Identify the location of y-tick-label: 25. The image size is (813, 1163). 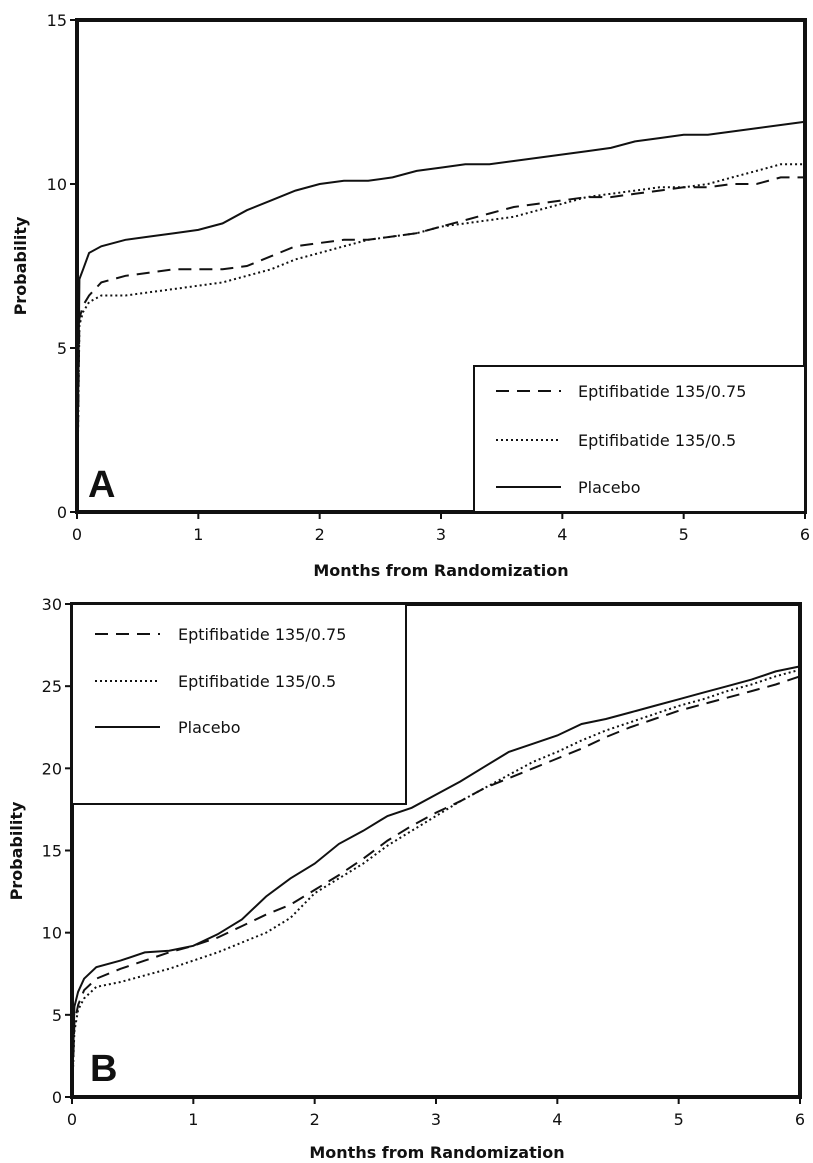
(52, 686).